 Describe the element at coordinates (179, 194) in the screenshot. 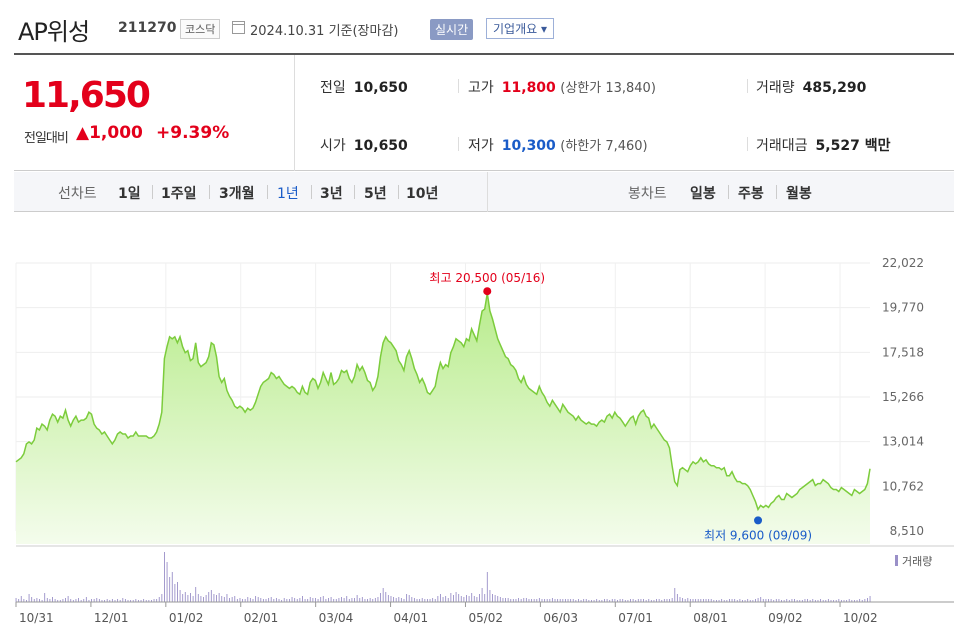

I see `period-1w: 1주일` at that location.